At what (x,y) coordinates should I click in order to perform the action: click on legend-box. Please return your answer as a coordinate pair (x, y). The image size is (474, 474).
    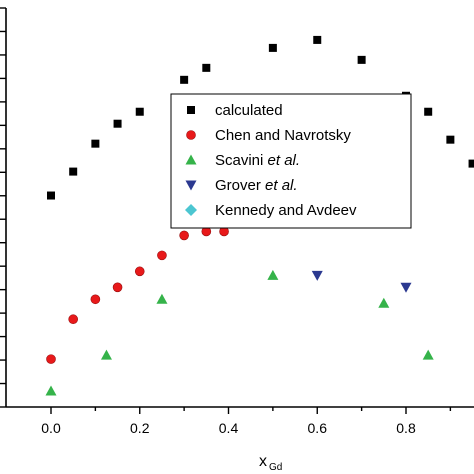
    Looking at the image, I should click on (291, 161).